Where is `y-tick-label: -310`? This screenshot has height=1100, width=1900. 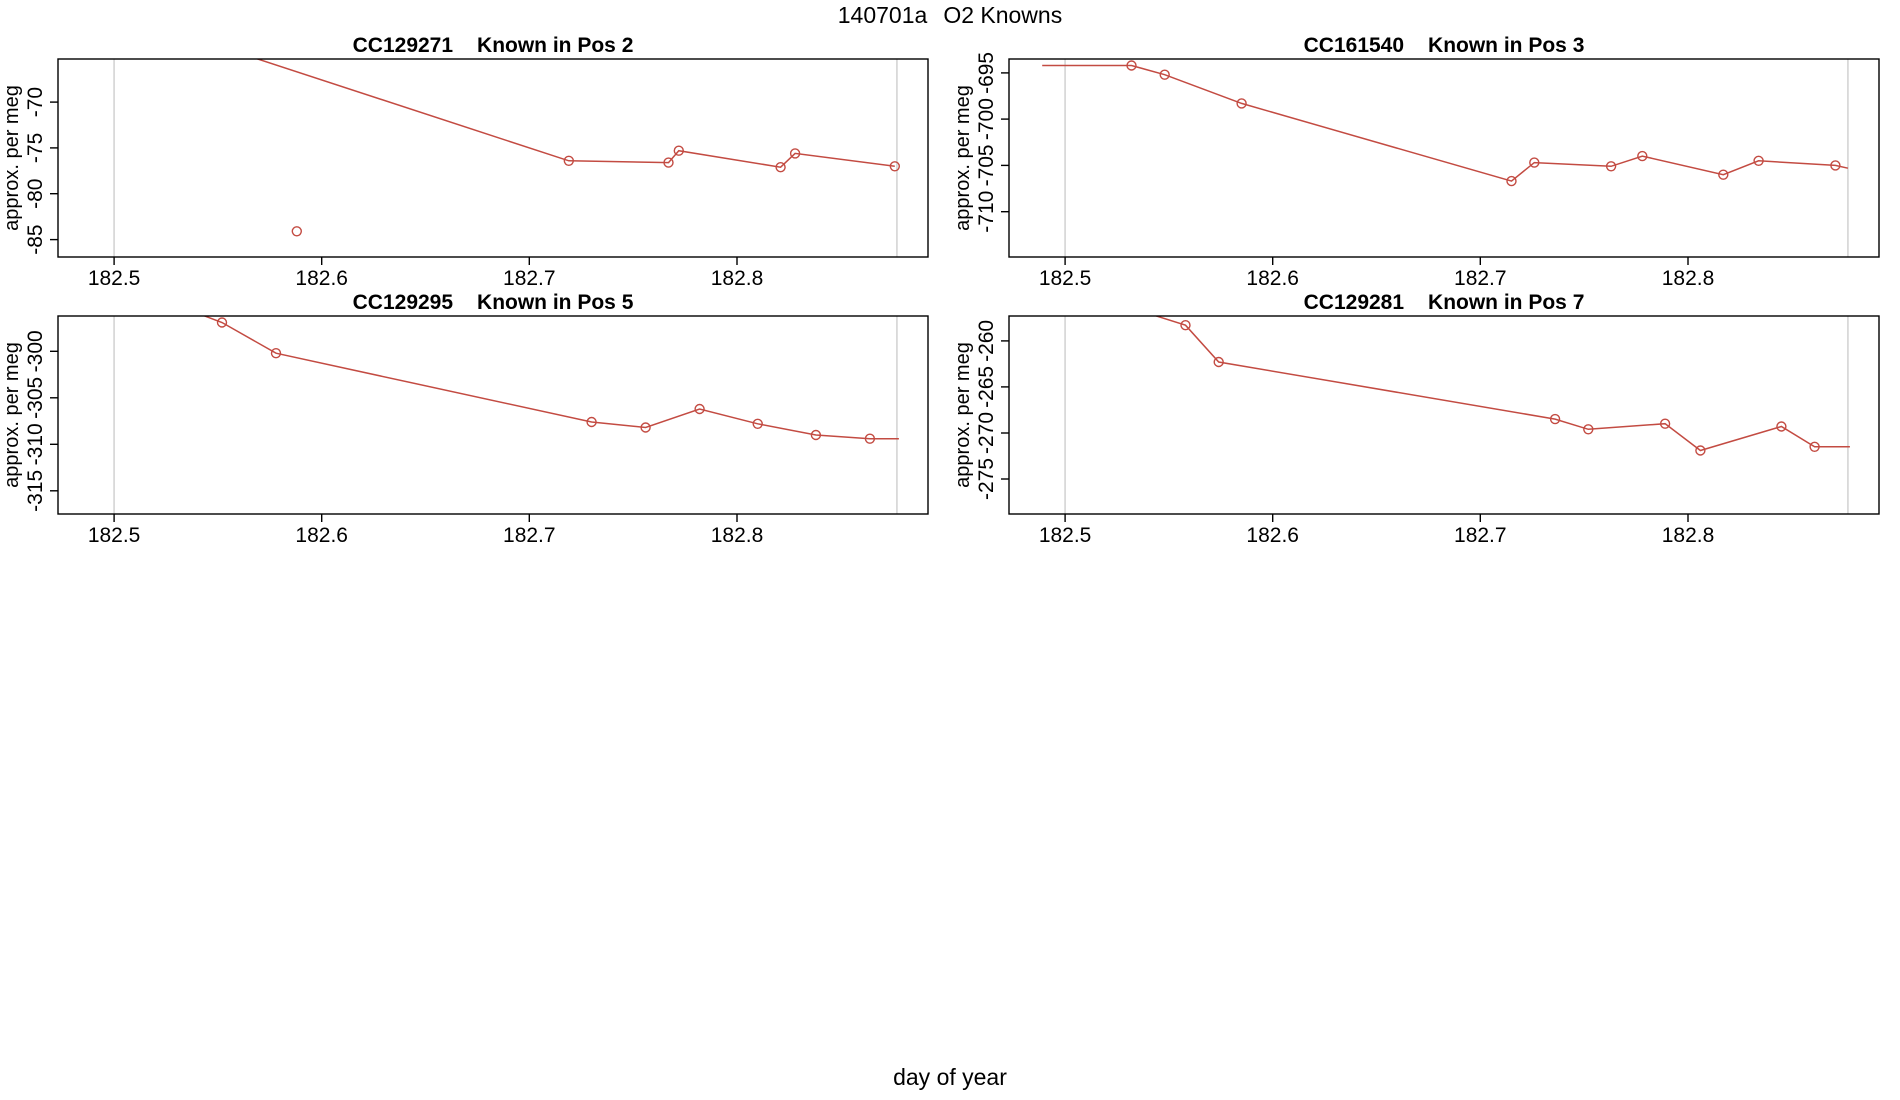
y-tick-label: -310 is located at coordinates (35, 444).